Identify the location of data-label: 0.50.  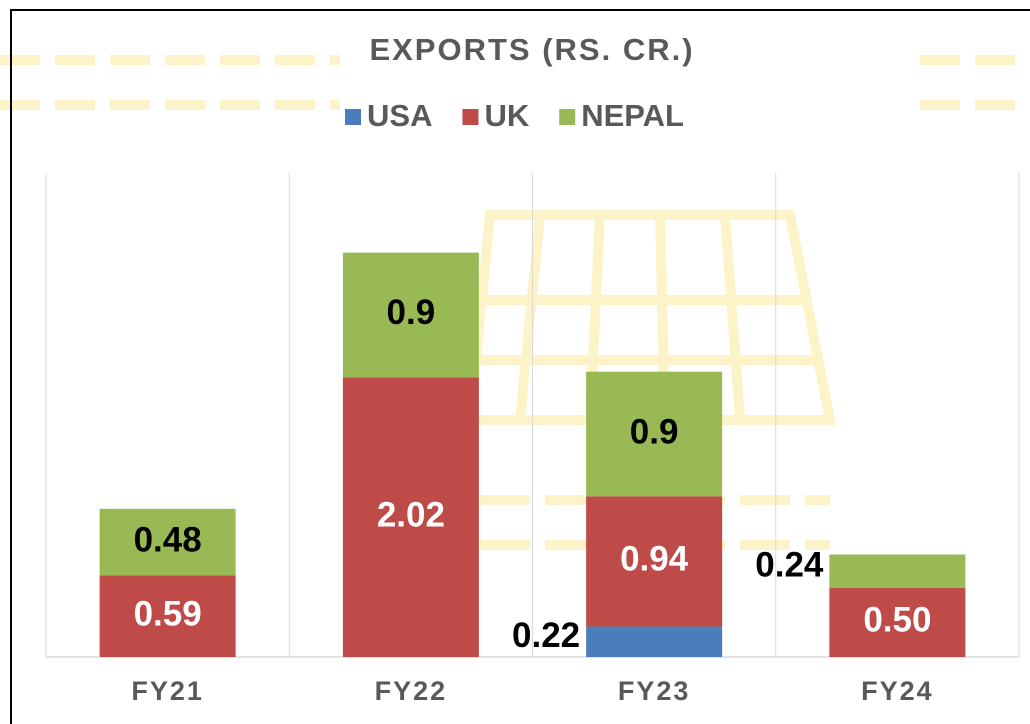
(897, 620).